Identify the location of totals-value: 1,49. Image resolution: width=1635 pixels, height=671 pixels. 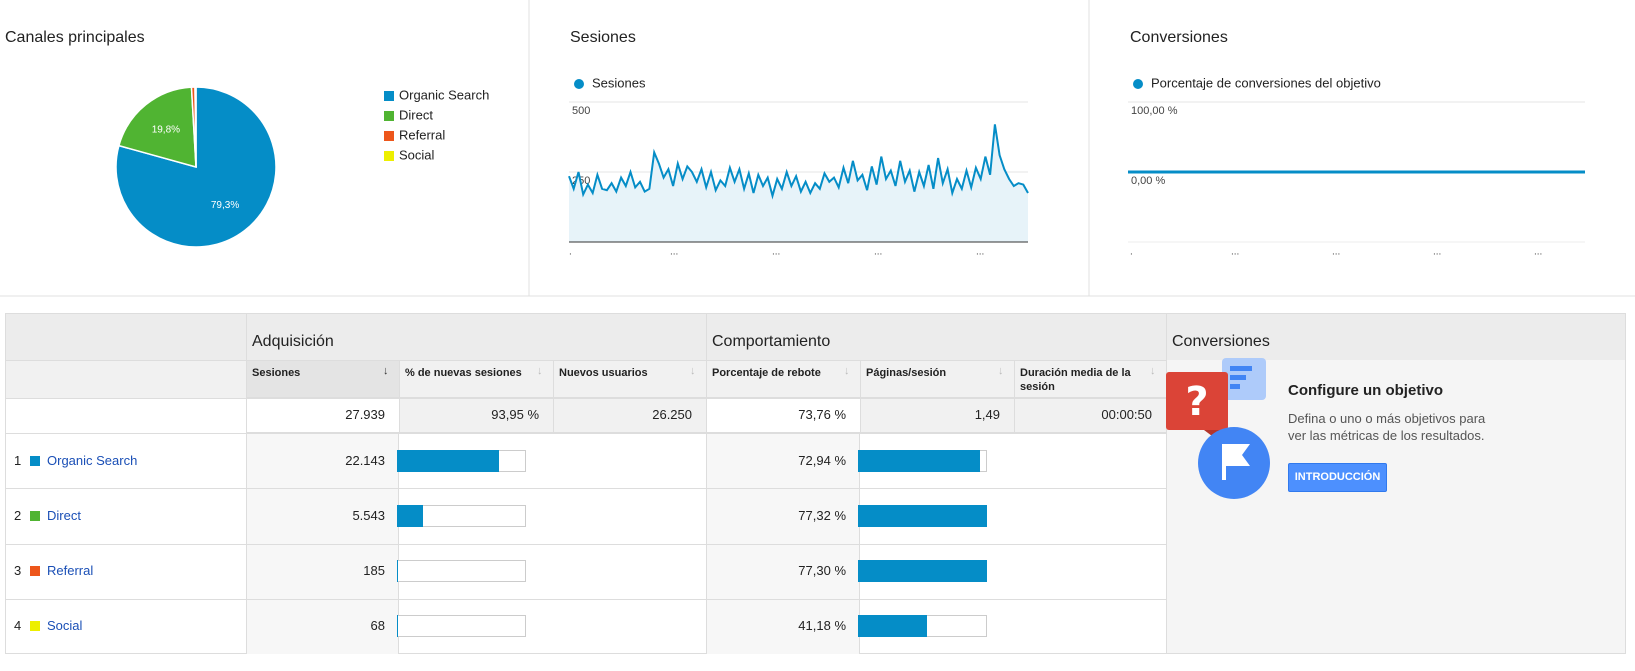
(987, 414).